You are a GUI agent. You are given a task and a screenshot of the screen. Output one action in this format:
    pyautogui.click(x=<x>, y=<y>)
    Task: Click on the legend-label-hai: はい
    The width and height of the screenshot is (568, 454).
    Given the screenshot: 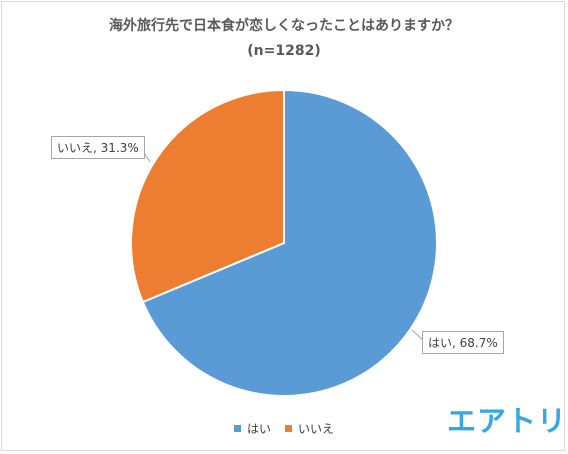 What is the action you would take?
    pyautogui.click(x=258, y=429)
    